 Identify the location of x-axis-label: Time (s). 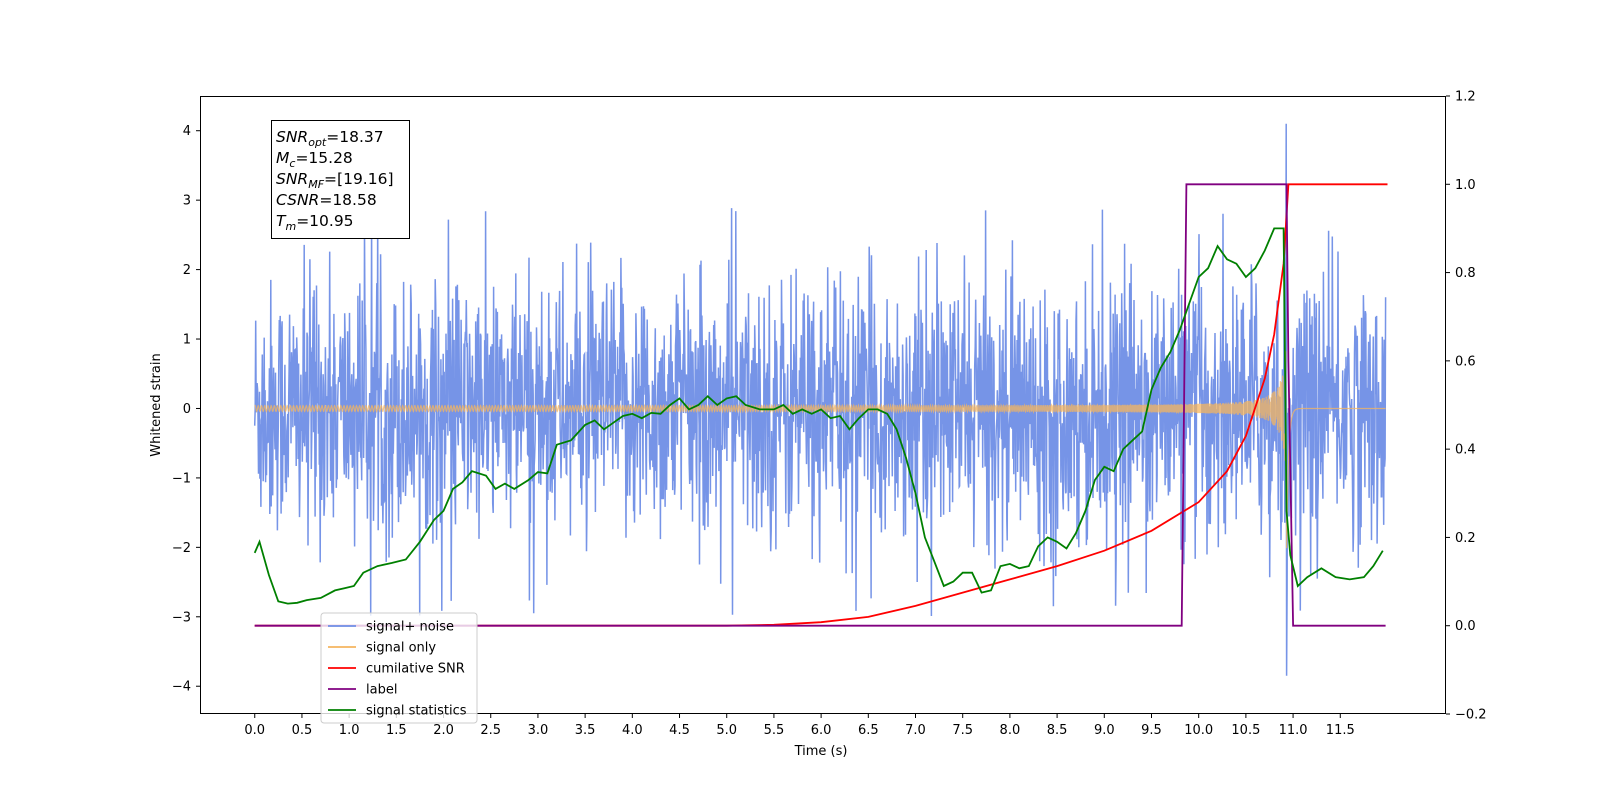
(821, 751).